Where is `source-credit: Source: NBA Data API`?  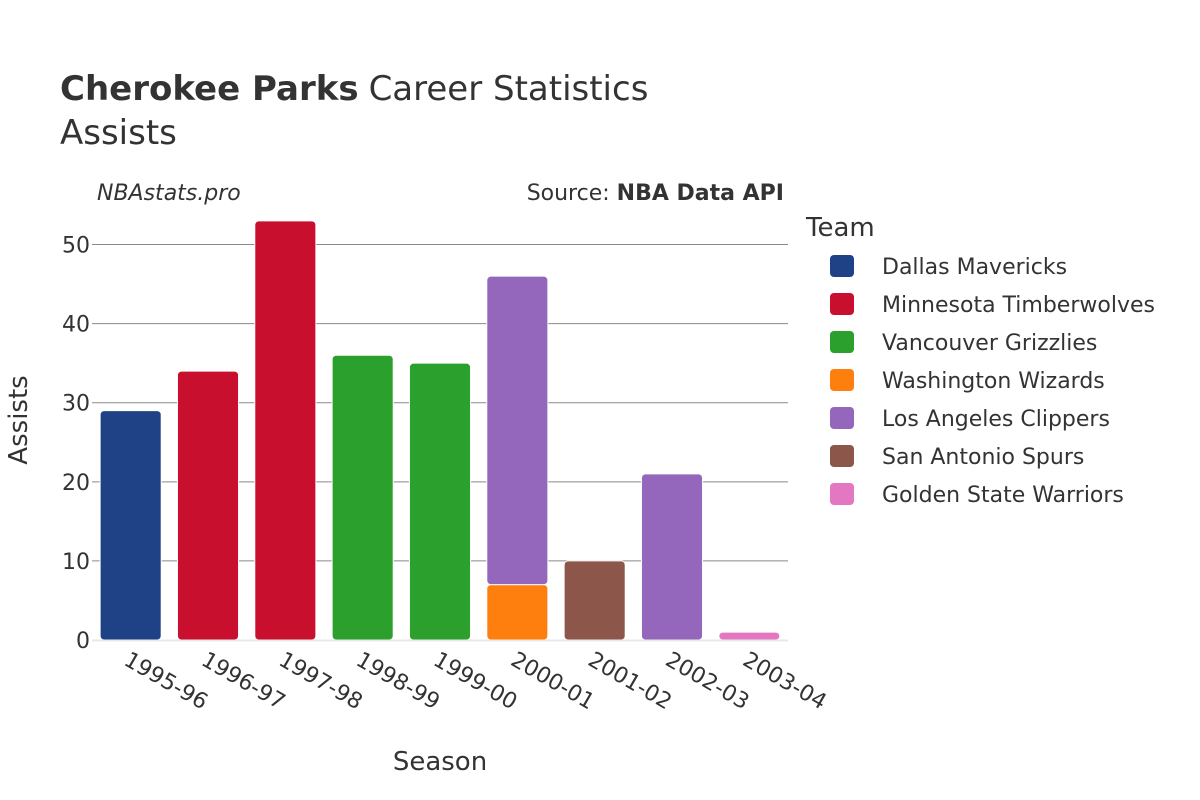
source-credit: Source: NBA Data API is located at coordinates (655, 193).